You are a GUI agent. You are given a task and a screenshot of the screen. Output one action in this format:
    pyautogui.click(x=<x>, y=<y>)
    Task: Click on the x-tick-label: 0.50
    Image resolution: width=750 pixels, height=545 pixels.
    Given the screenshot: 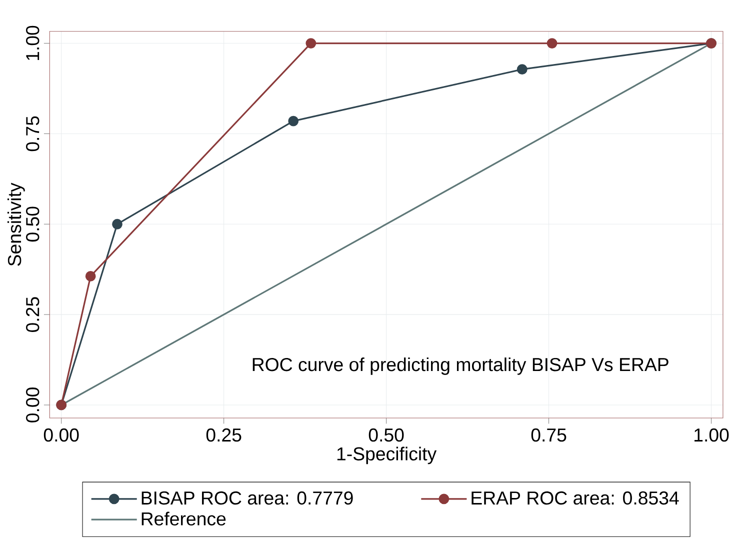 What is the action you would take?
    pyautogui.click(x=386, y=435)
    